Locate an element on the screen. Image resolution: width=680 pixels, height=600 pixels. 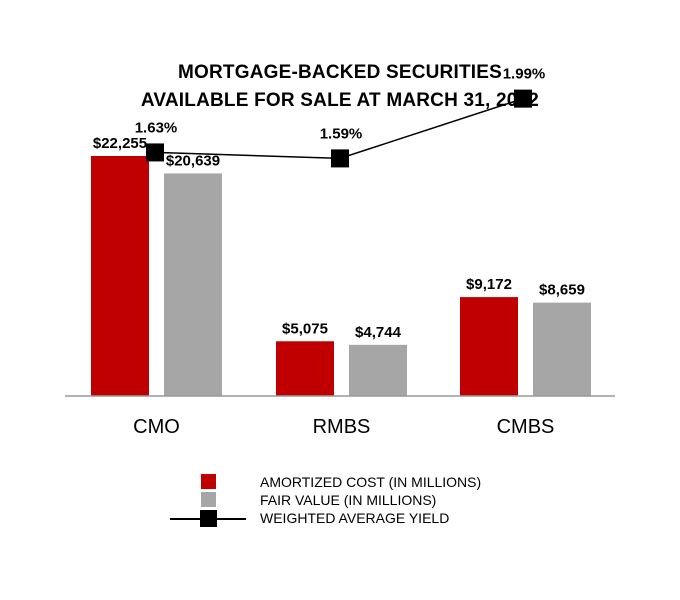
legend-label-fair-value: FAIR VALUE (IN MILLIONS) is located at coordinates (348, 500).